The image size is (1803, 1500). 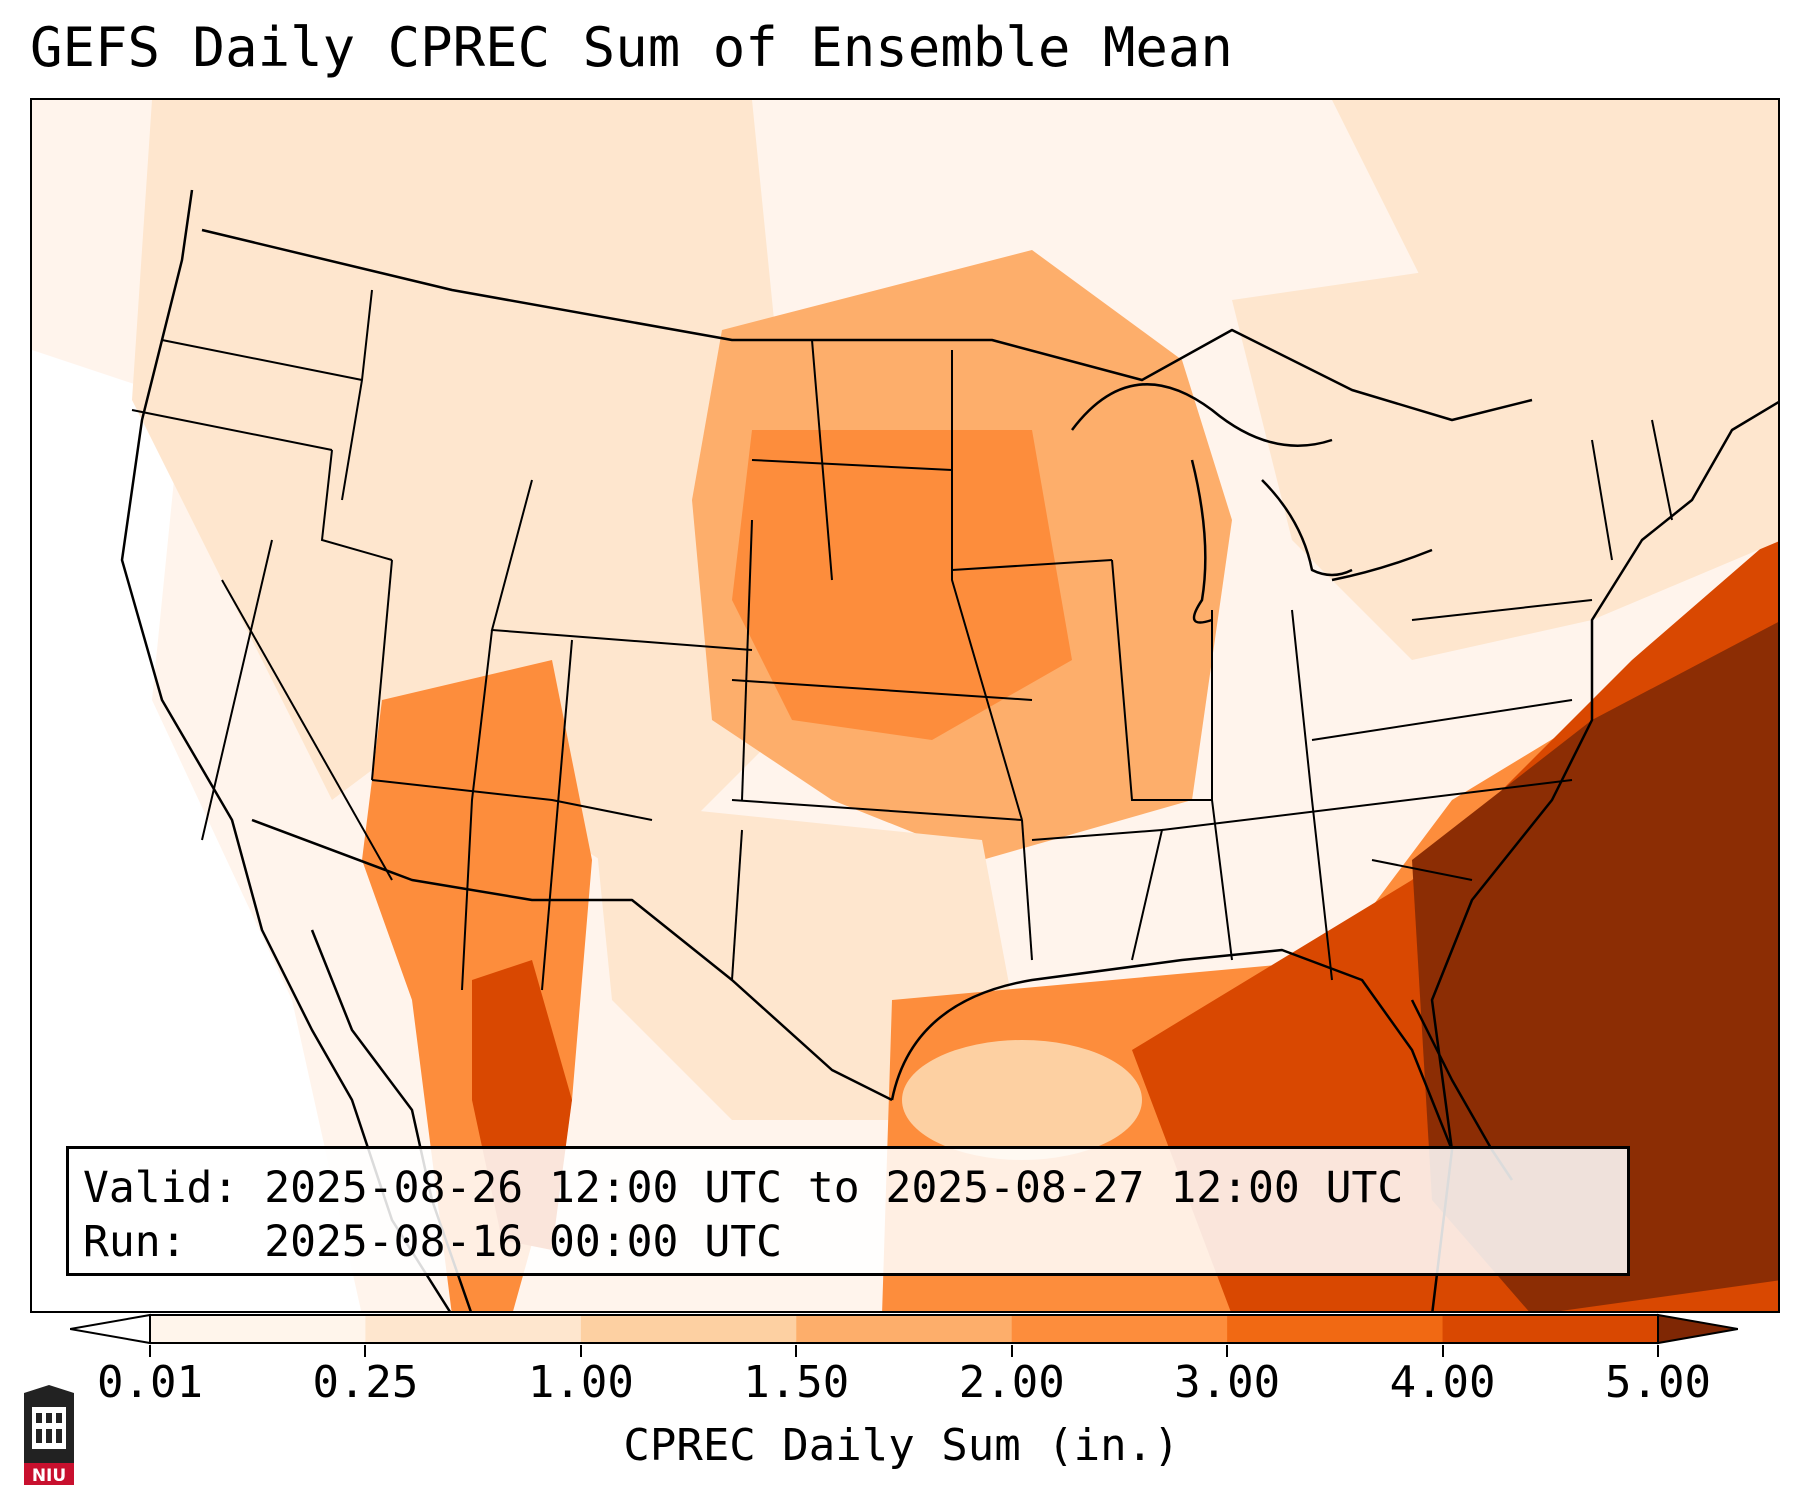 I want to click on in-al-line, so click(x=1222, y=785).